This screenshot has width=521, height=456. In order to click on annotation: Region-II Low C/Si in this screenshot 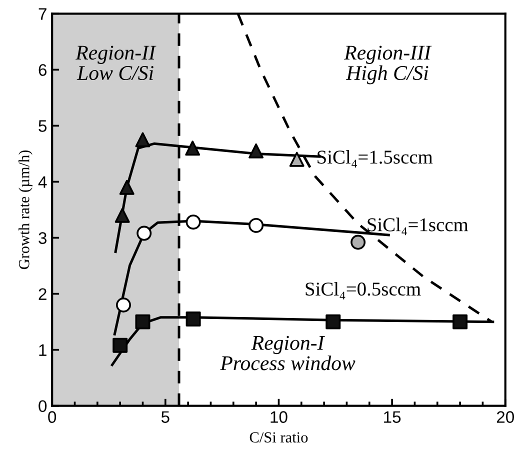, I will do `click(116, 63)`.